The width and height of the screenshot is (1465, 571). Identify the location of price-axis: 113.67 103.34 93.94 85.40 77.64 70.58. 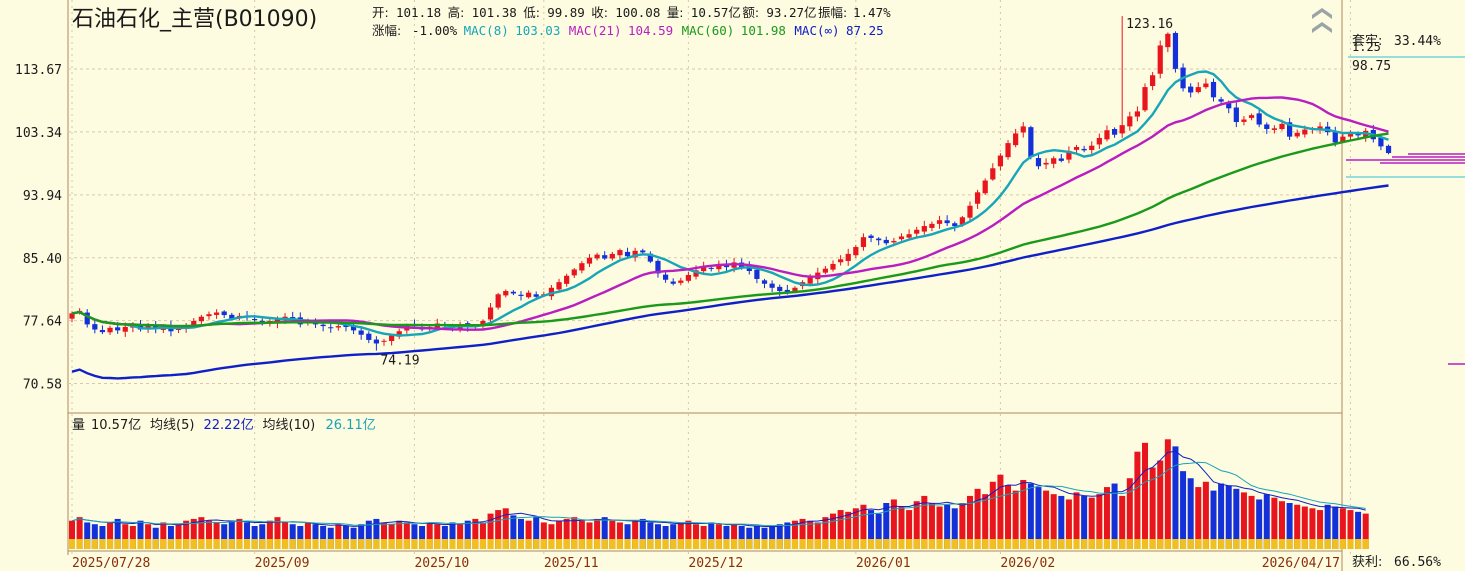
(38, 228).